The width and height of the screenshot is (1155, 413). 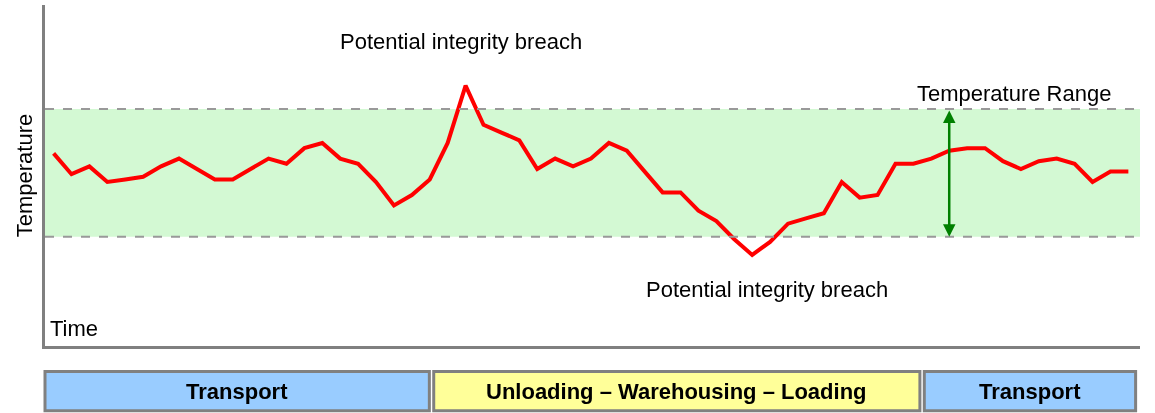 I want to click on y-axis-title: Temperature, so click(x=24, y=175).